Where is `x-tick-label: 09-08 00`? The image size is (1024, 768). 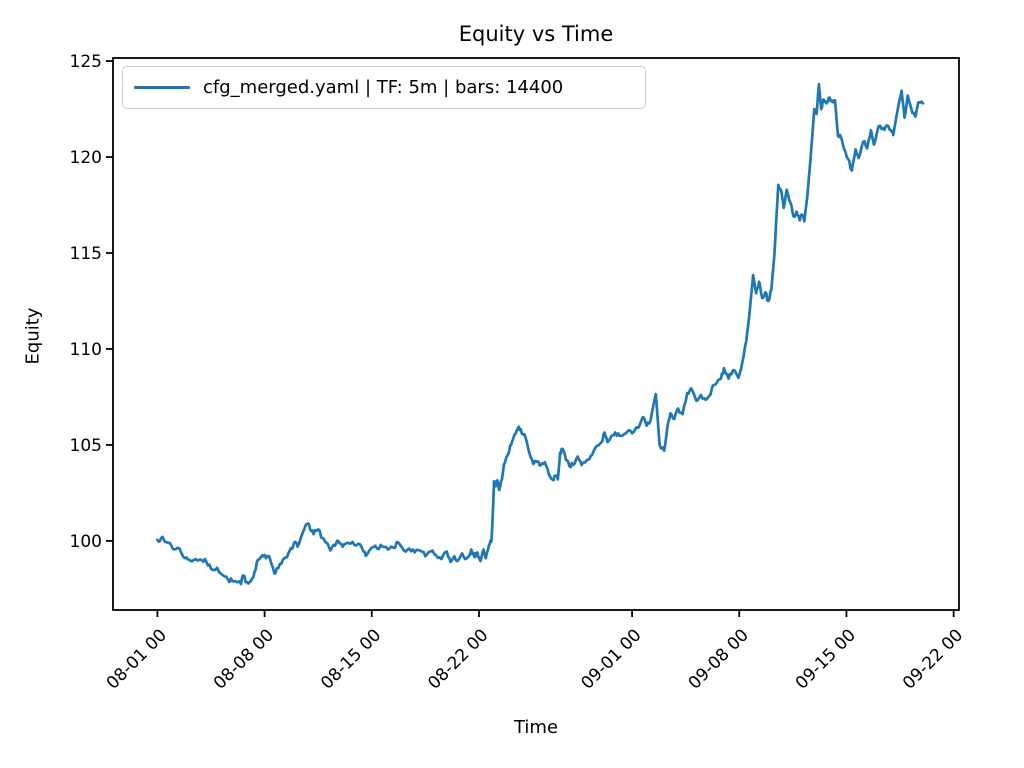 x-tick-label: 09-08 00 is located at coordinates (719, 659).